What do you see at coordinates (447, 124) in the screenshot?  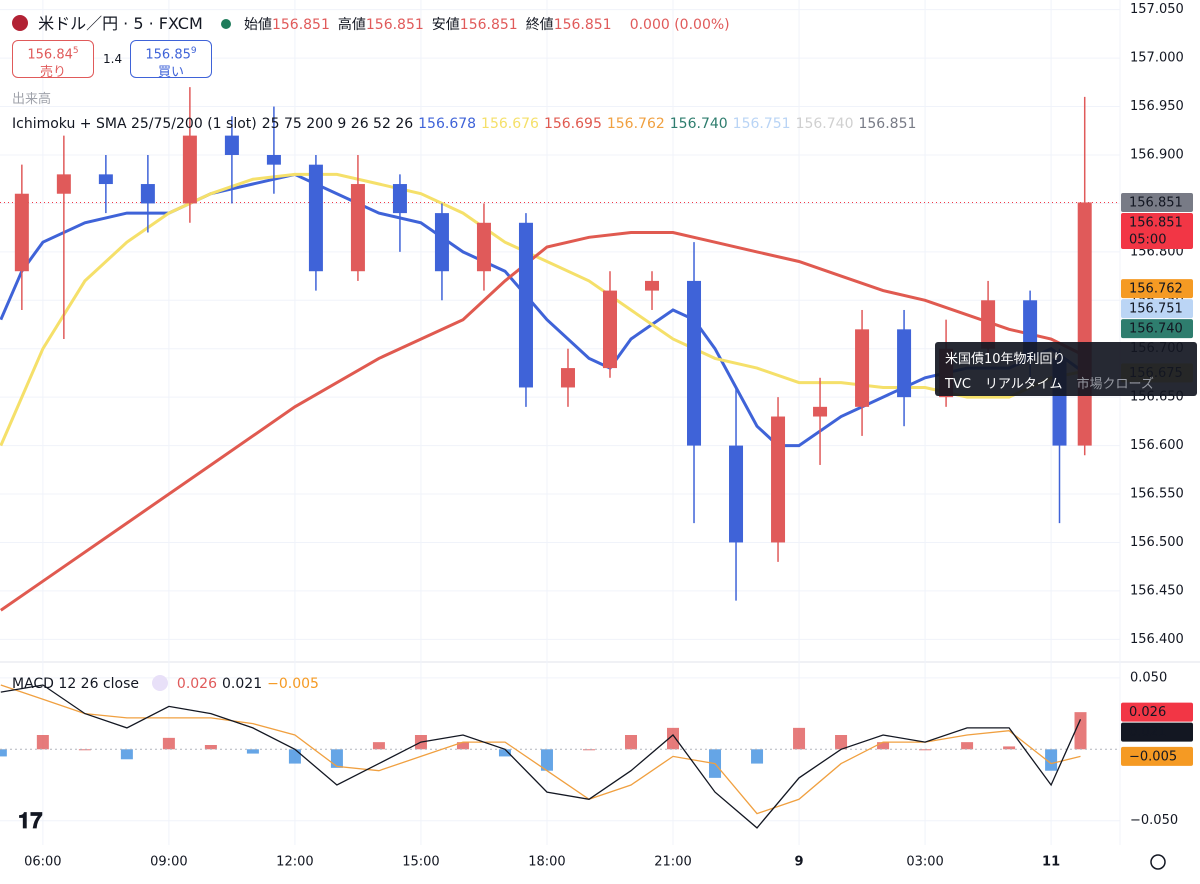 I see `indicator-value: 156.678` at bounding box center [447, 124].